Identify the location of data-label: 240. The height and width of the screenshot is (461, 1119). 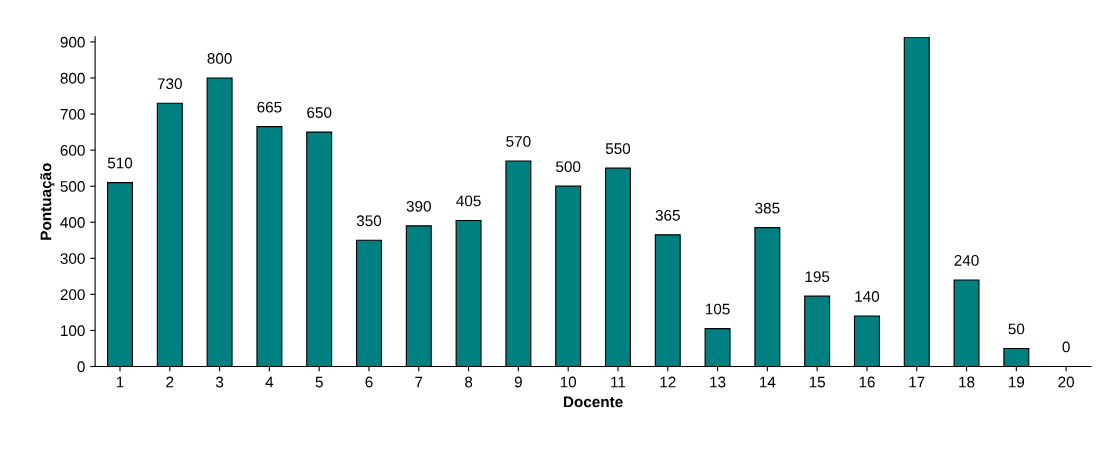
(966, 260).